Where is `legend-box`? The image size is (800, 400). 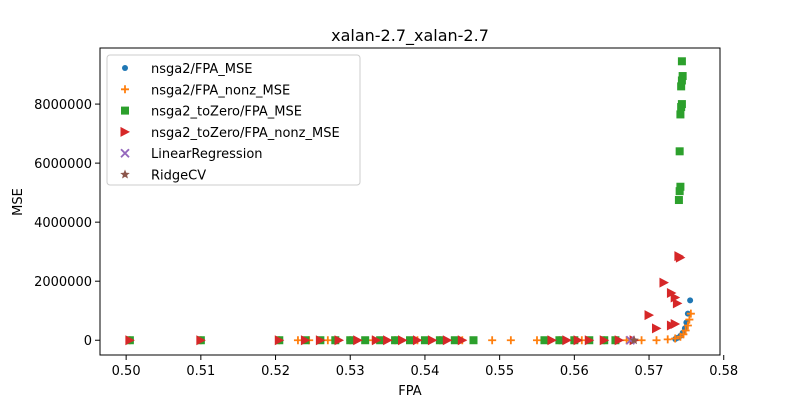 legend-box is located at coordinates (233, 120).